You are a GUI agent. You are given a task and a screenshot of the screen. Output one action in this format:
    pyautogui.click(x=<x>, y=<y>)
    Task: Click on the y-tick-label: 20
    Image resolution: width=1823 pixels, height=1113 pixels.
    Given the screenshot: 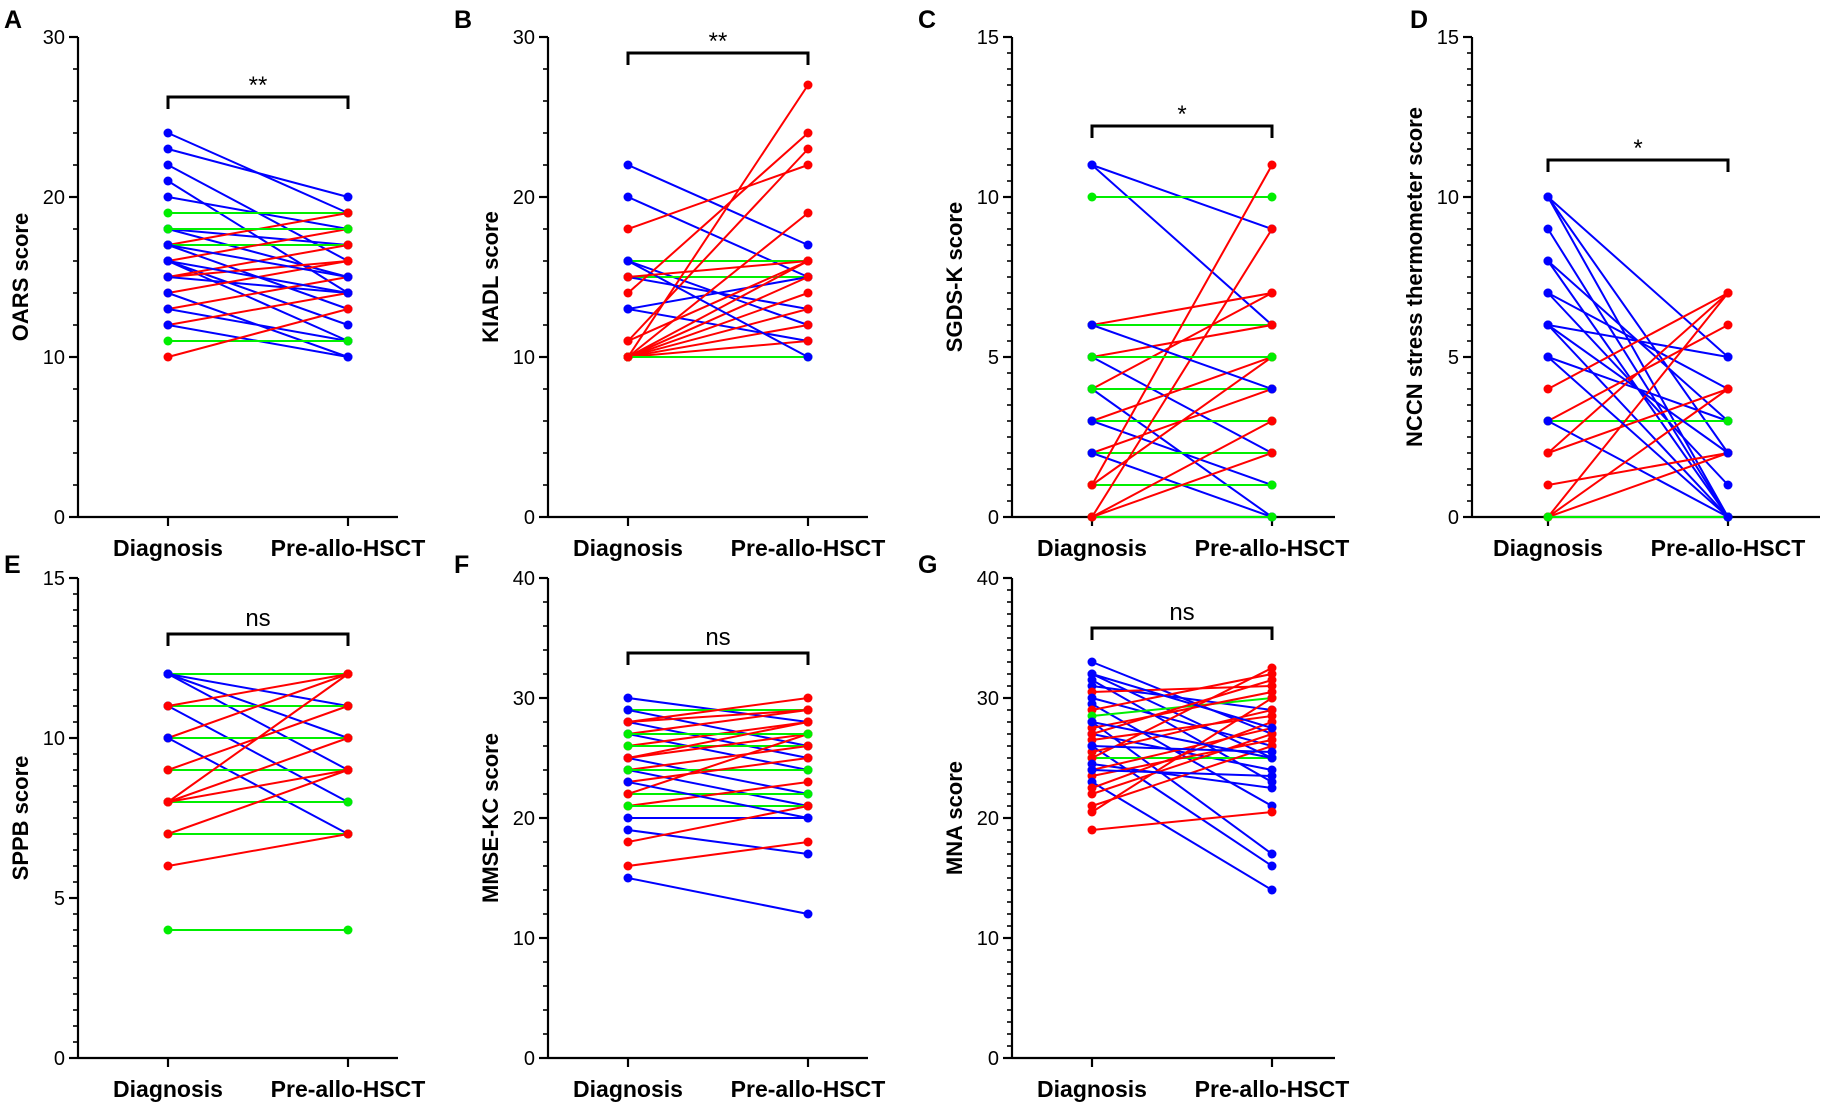 What is the action you would take?
    pyautogui.click(x=988, y=819)
    